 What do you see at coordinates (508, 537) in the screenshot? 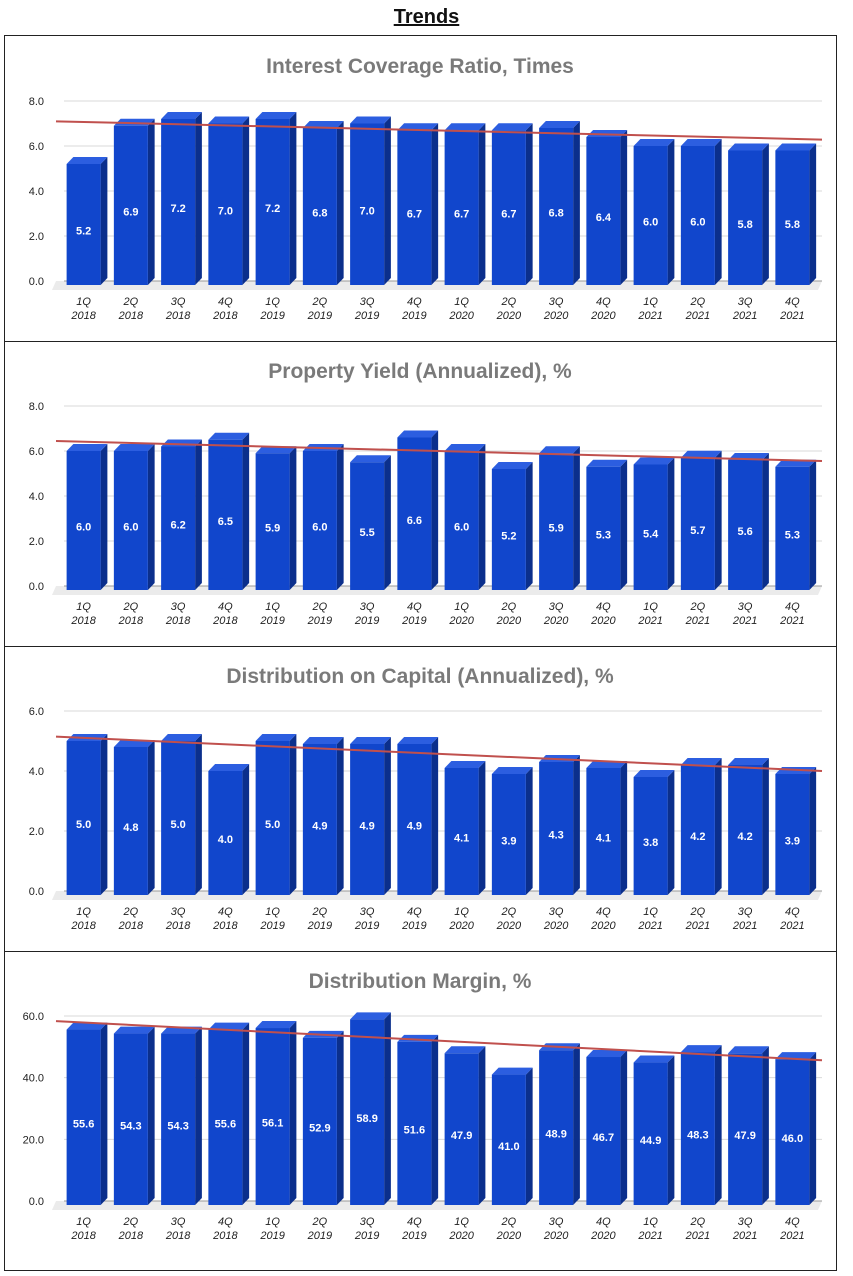
I see `data-label: 5.2` at bounding box center [508, 537].